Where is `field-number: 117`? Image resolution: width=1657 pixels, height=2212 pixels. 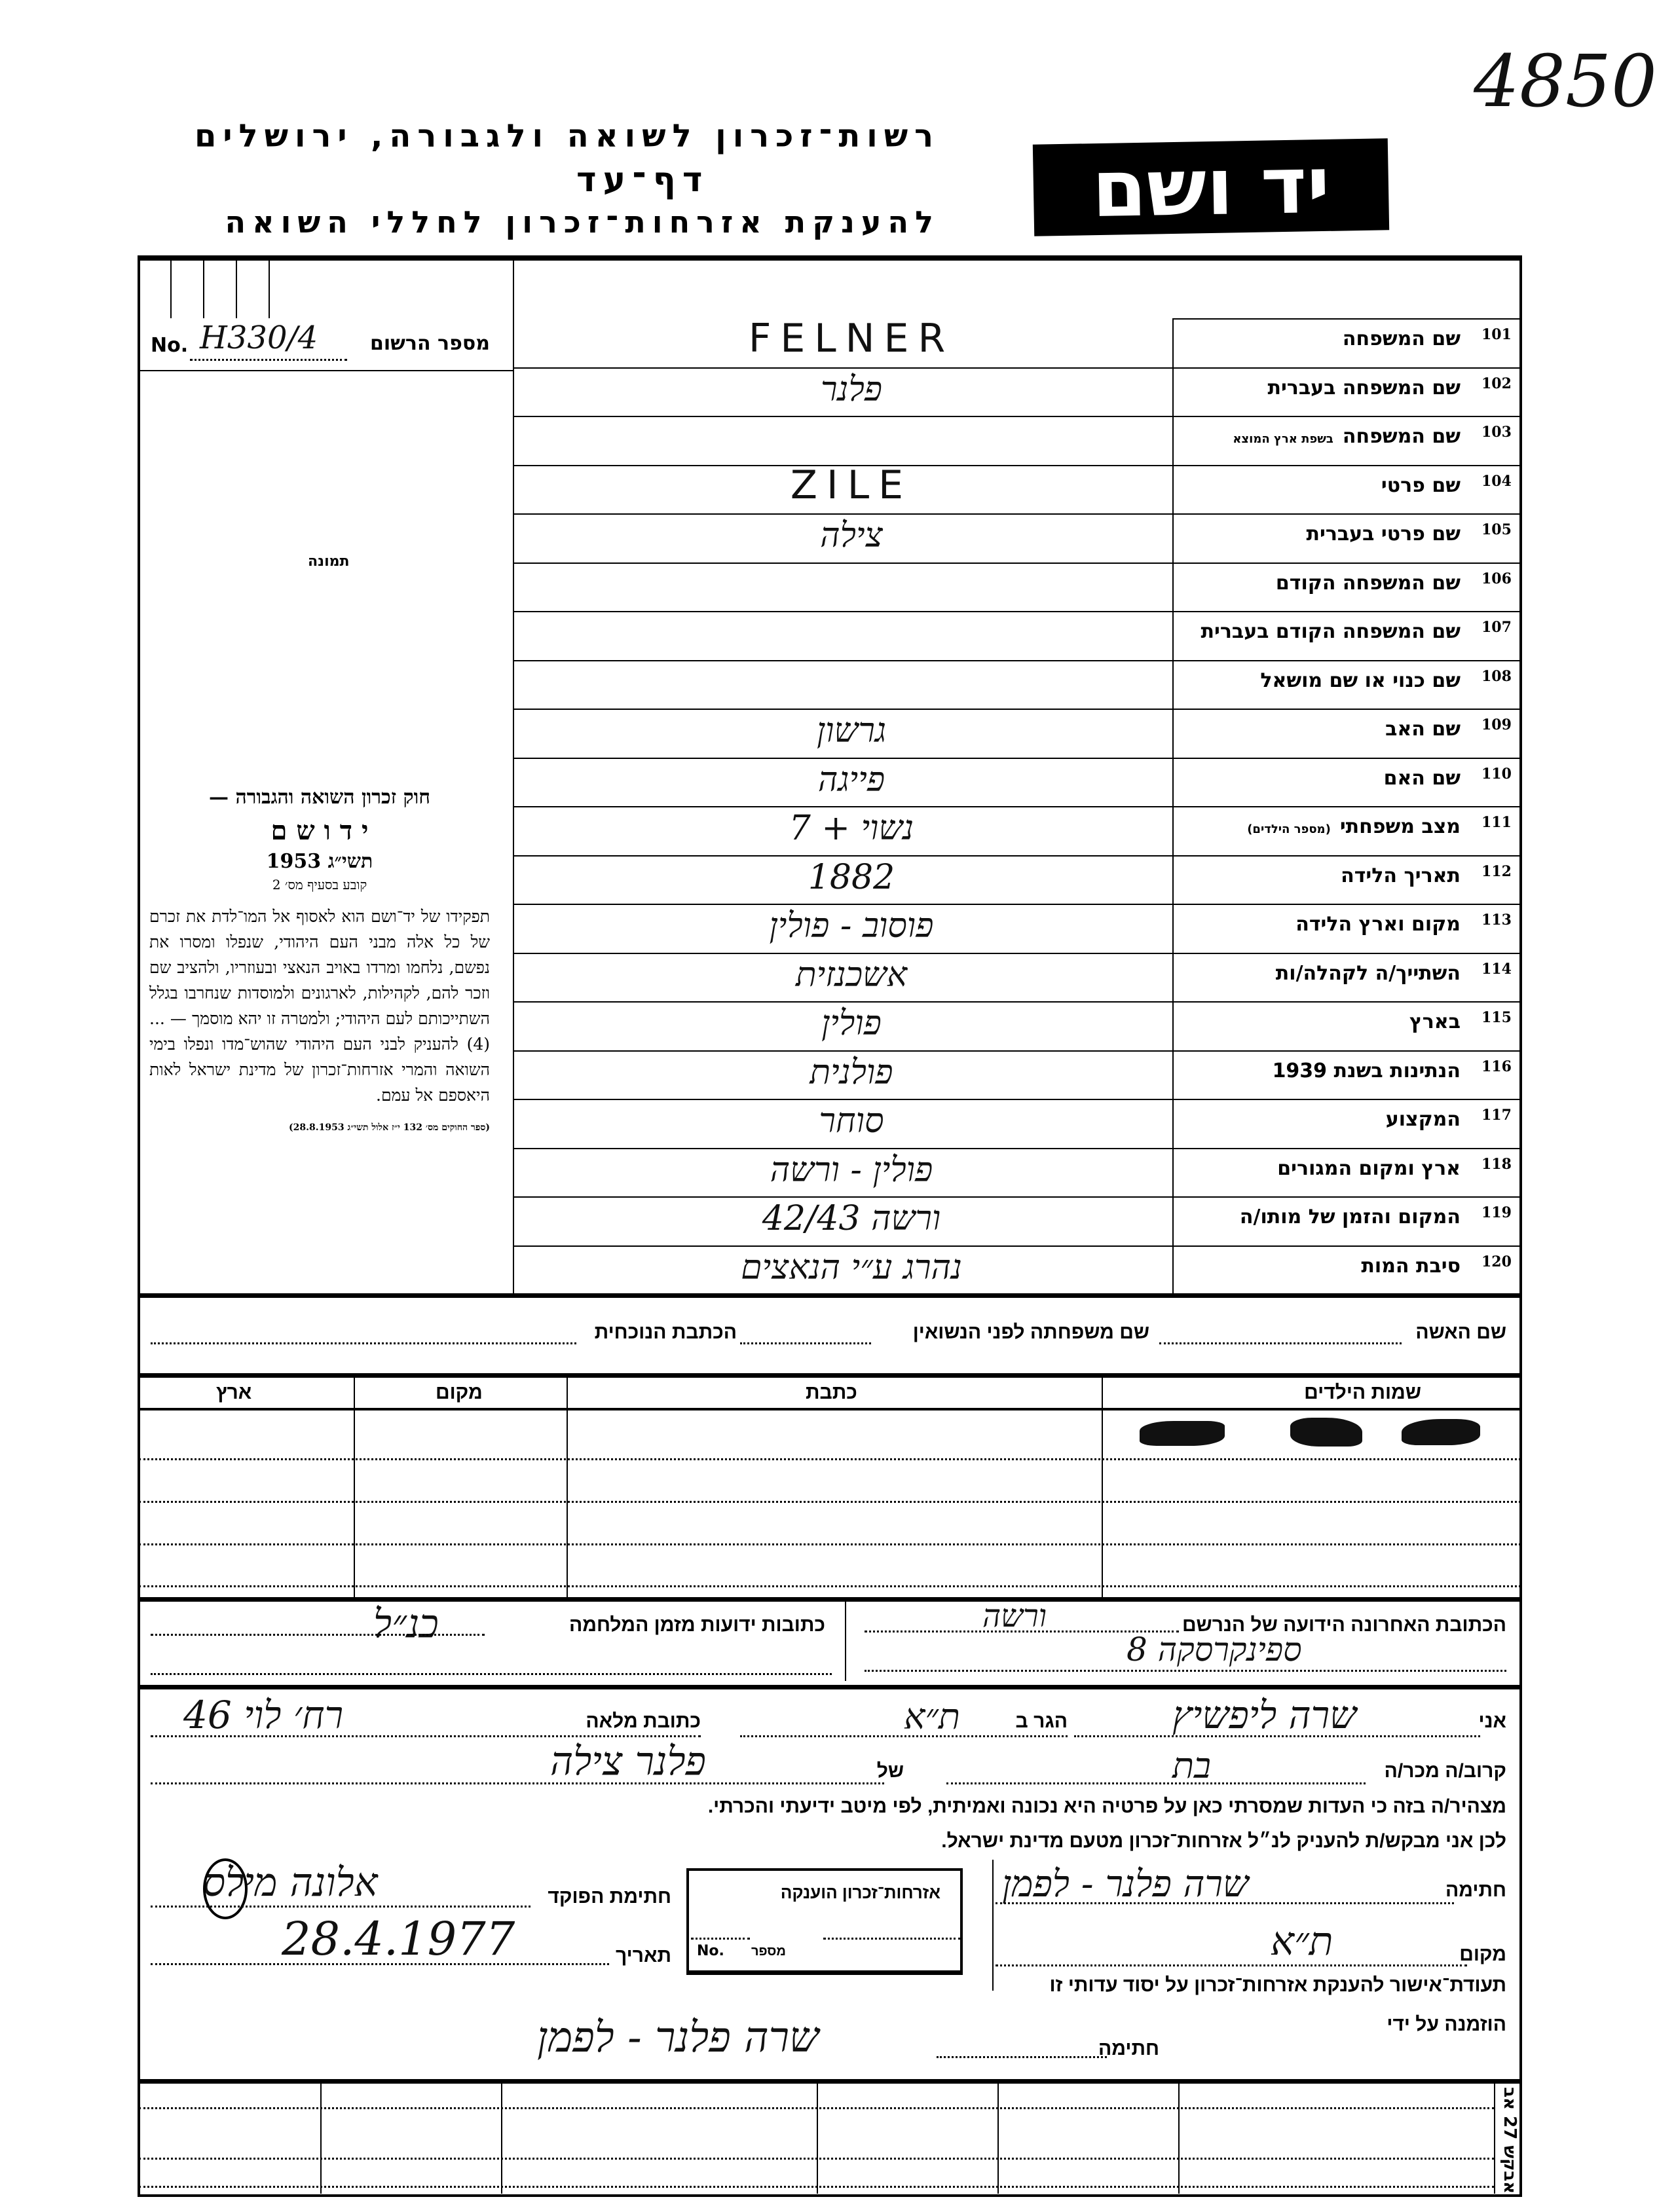 field-number: 117 is located at coordinates (1496, 1115).